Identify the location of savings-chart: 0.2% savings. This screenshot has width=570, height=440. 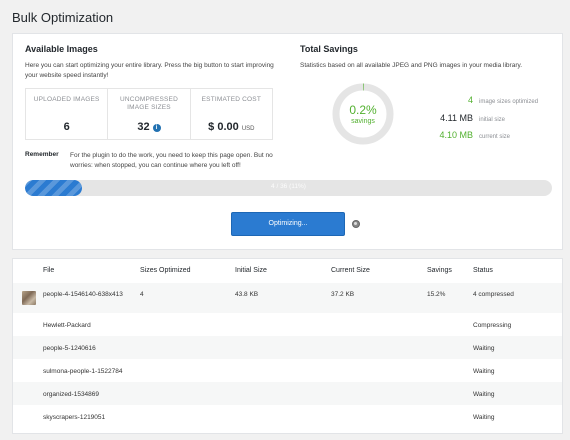
(363, 114).